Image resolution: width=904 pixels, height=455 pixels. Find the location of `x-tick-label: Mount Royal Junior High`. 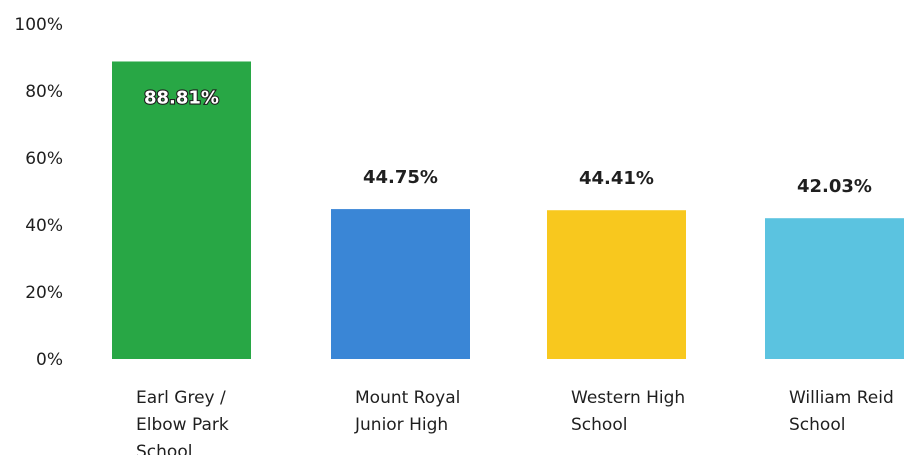

x-tick-label: Mount Royal Junior High is located at coordinates (407, 411).